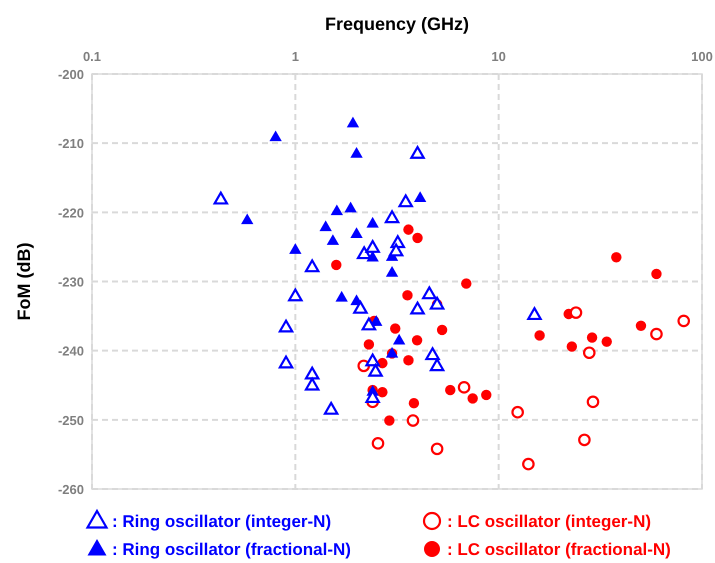 Image resolution: width=715 pixels, height=563 pixels. Describe the element at coordinates (71, 282) in the screenshot. I see `y-tick-label: -230` at that location.